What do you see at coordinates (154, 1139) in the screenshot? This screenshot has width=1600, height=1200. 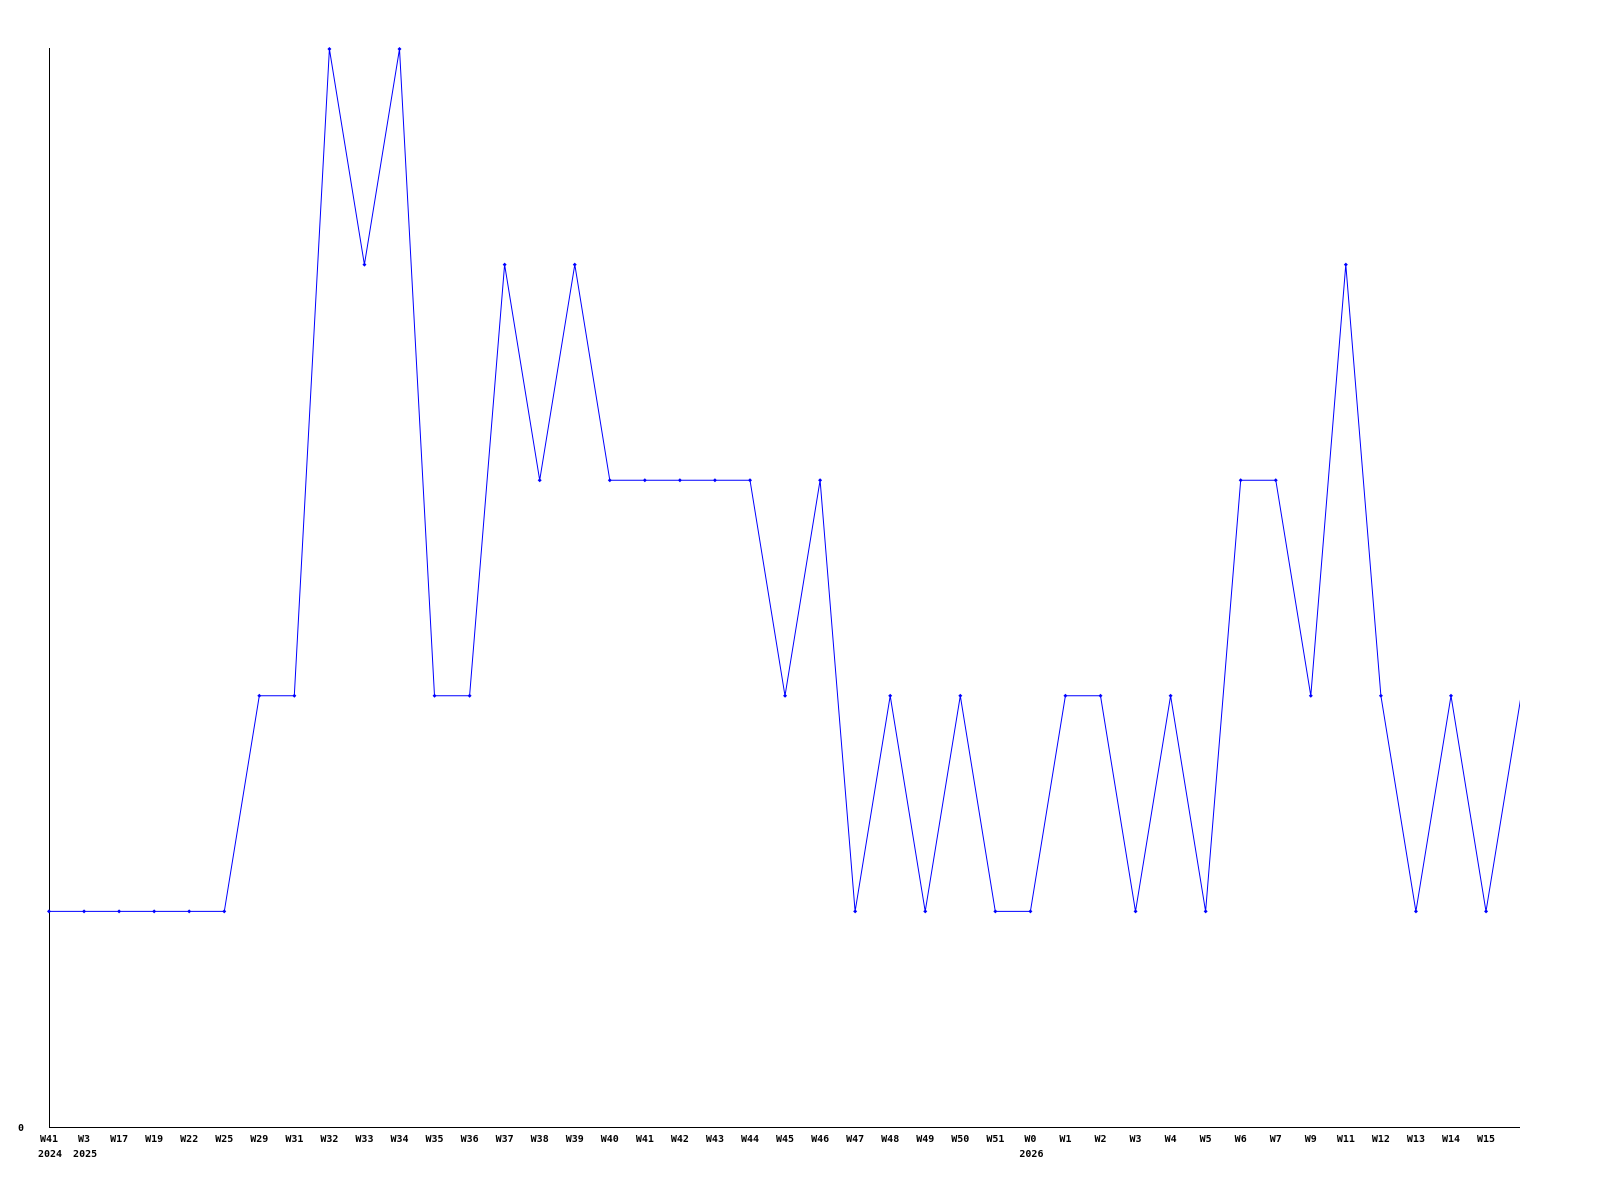 I see `x-tick-label: W19` at bounding box center [154, 1139].